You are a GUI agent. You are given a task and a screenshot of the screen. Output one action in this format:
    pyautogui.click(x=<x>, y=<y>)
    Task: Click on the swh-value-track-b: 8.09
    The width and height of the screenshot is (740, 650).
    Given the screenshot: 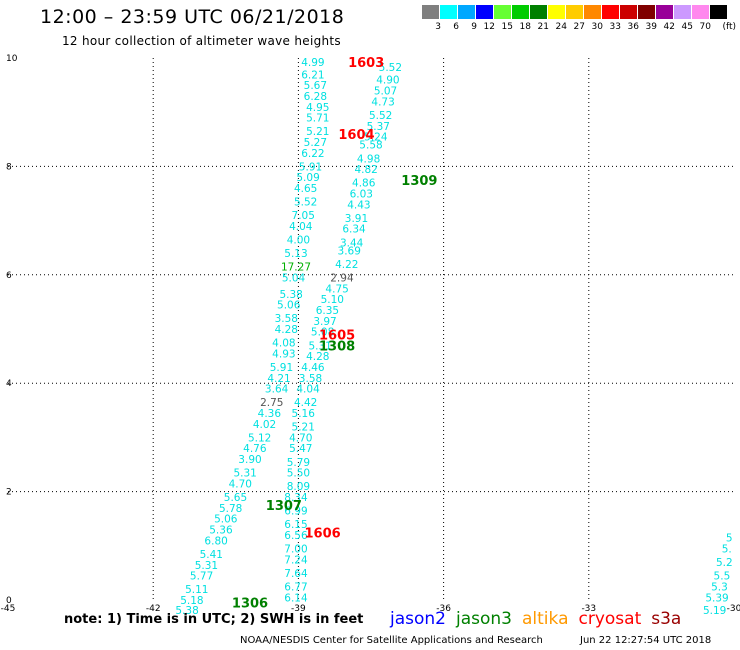 What is the action you would take?
    pyautogui.click(x=298, y=487)
    